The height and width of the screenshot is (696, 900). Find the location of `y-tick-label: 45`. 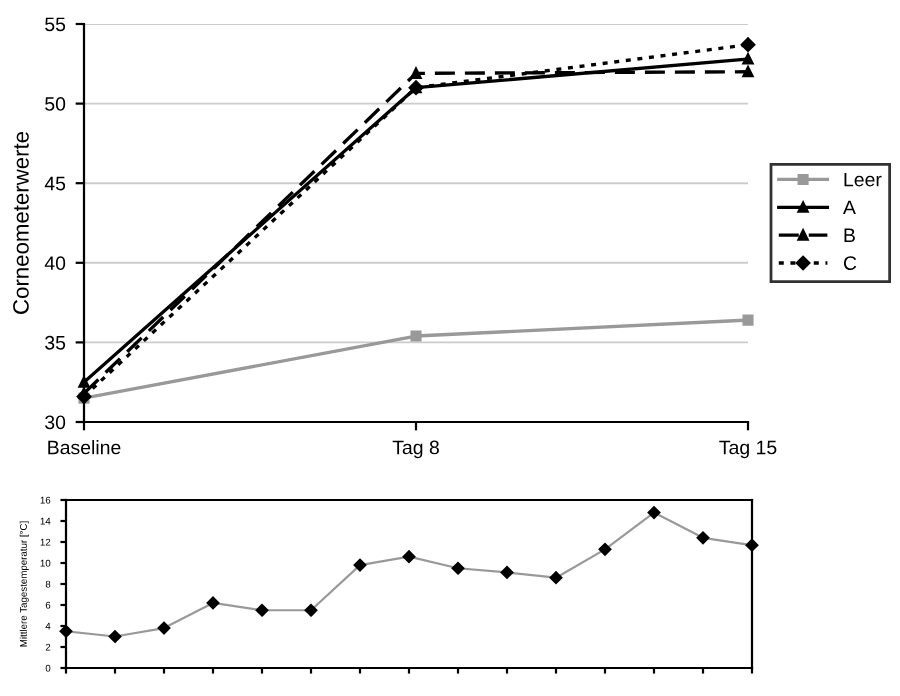

y-tick-label: 45 is located at coordinates (55, 183).